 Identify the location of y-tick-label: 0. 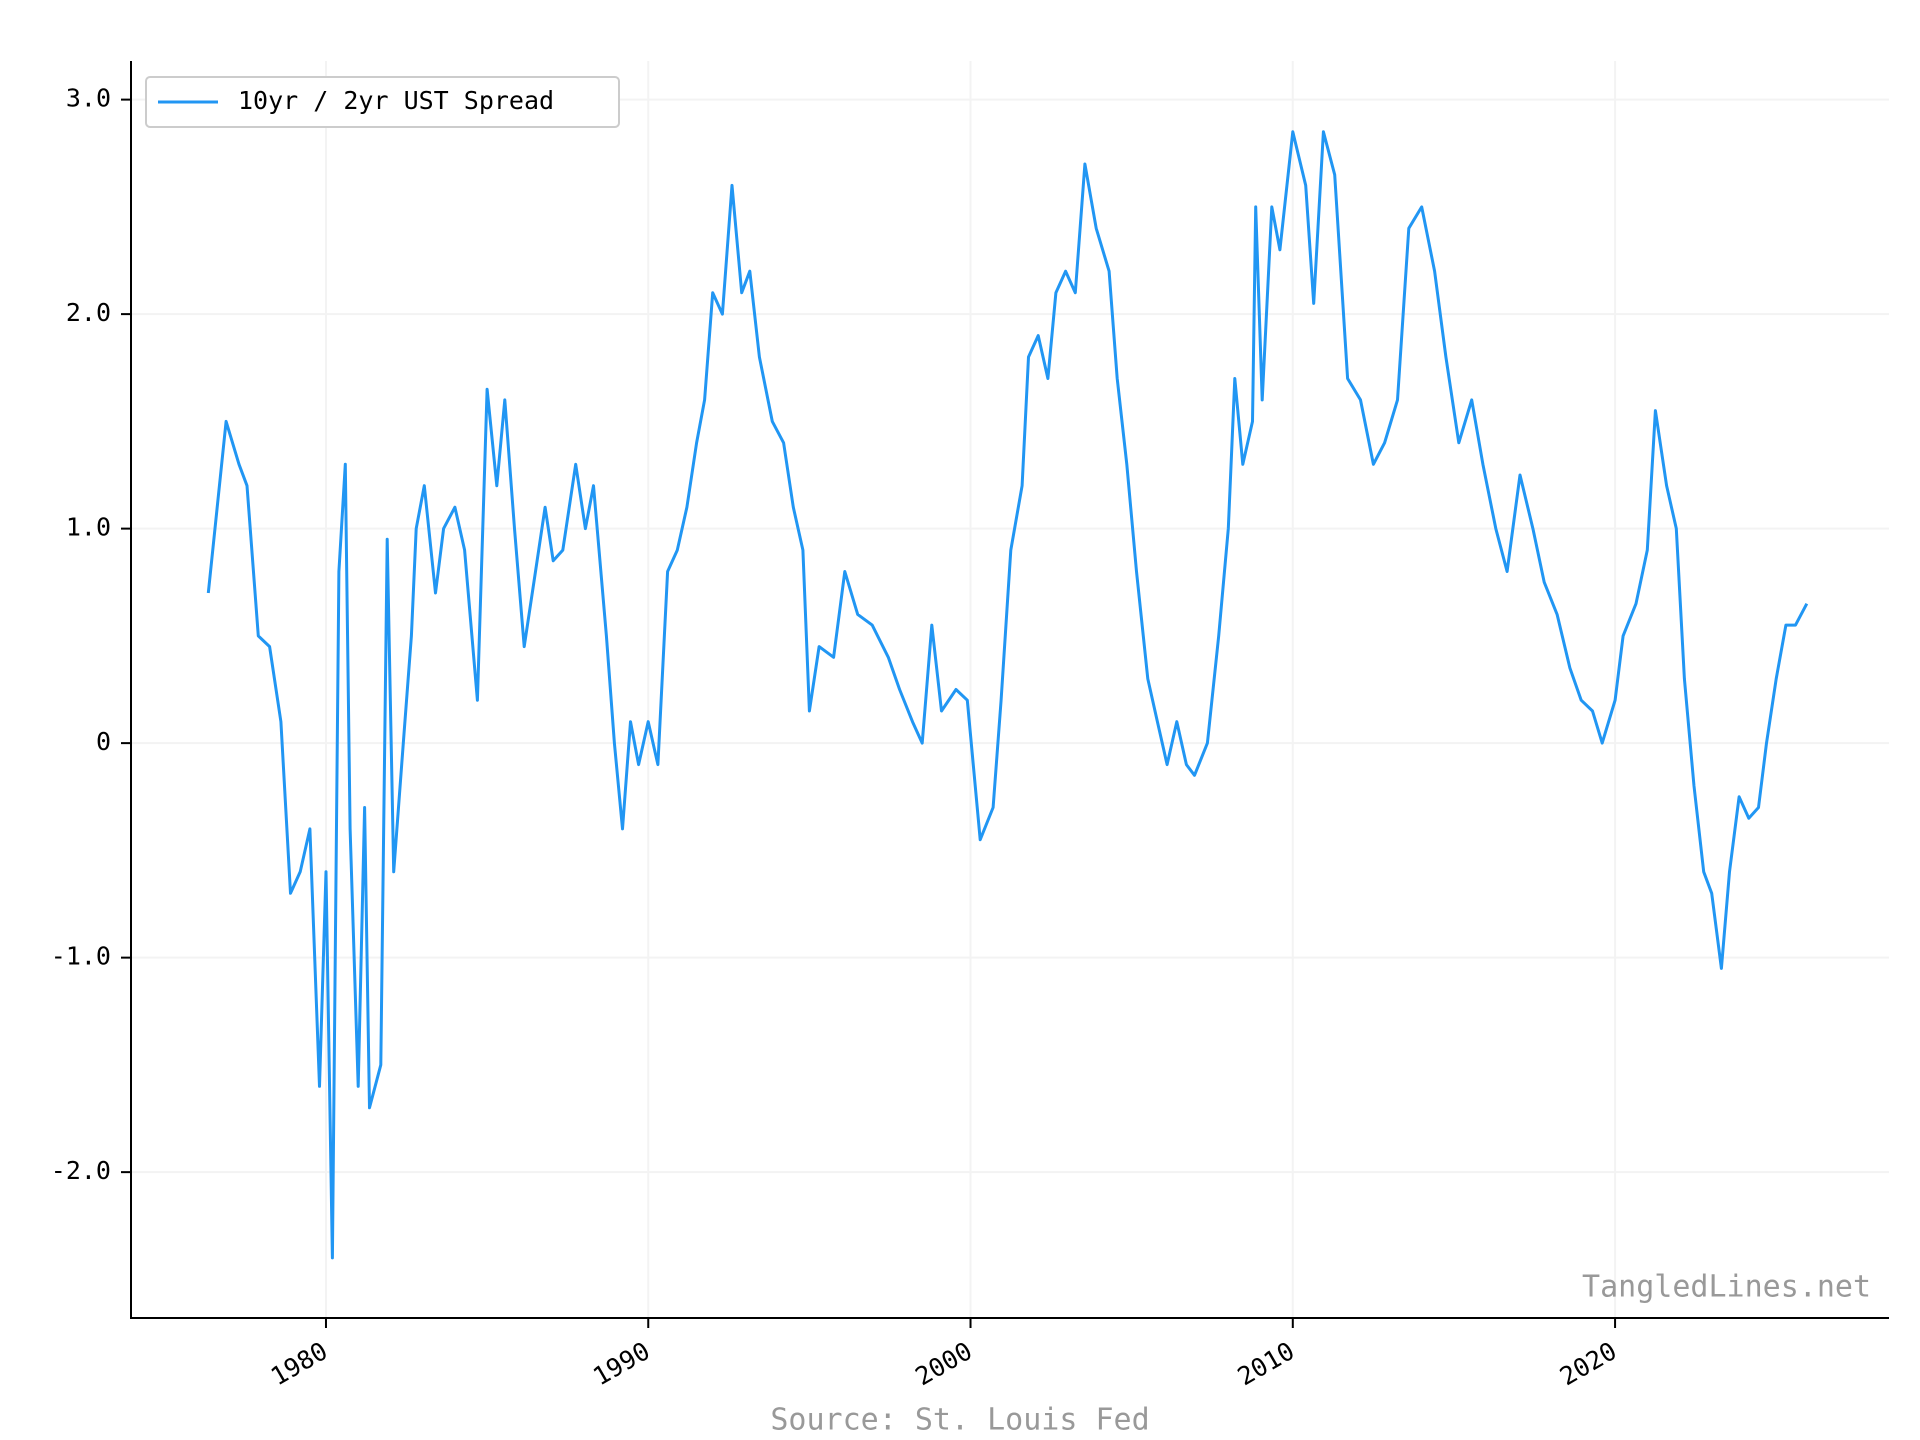
(103, 741).